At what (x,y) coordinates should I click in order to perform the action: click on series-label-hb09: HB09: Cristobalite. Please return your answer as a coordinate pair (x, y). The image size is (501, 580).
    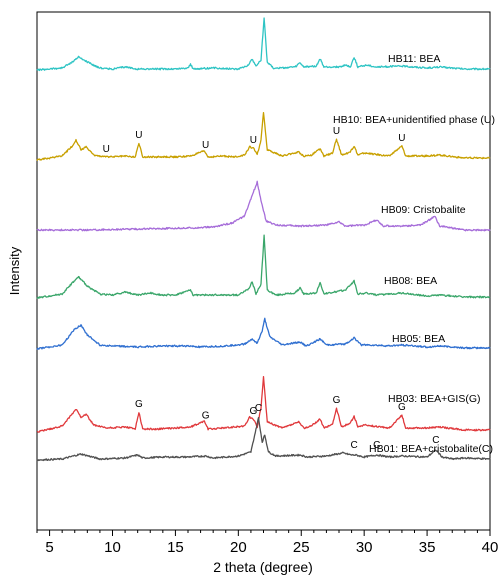
    Looking at the image, I should click on (423, 210).